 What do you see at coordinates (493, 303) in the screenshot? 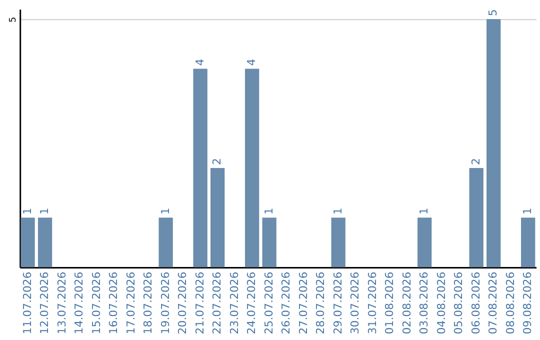
I see `x-tick-label: 07.08.2026` at bounding box center [493, 303].